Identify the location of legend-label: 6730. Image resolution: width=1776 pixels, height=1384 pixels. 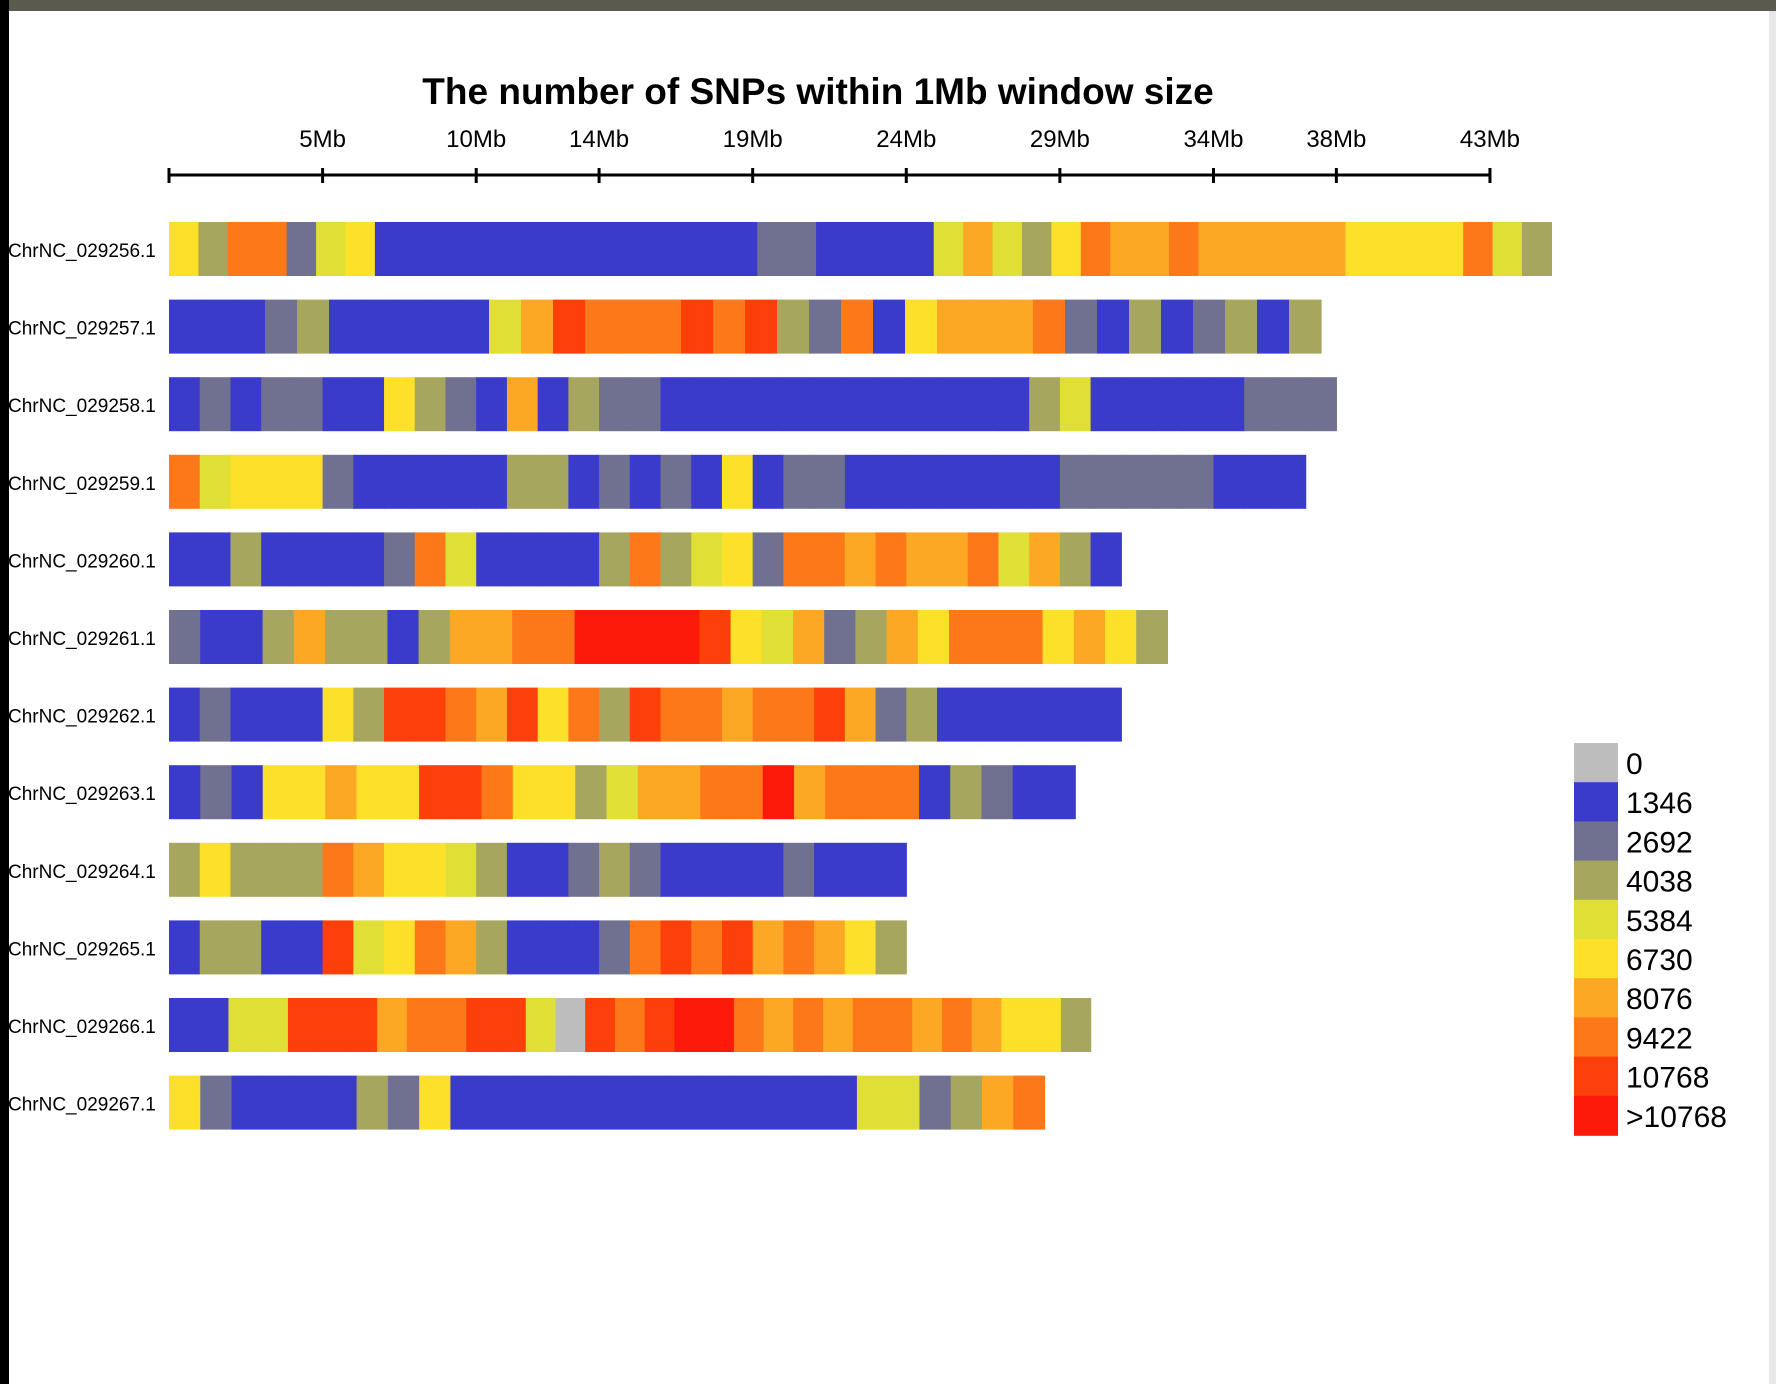
(1659, 960).